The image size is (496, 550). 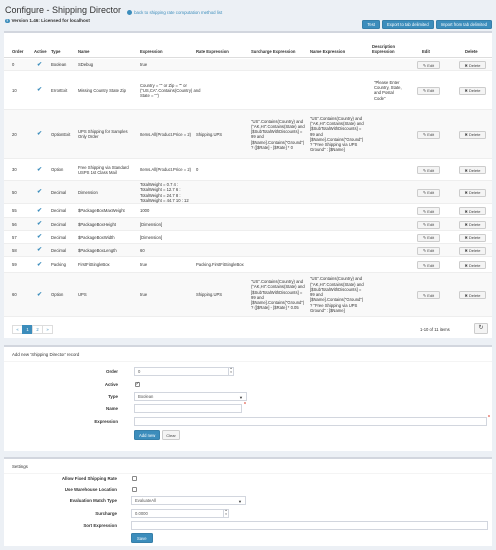 I want to click on expression-label: Expression, so click(x=106, y=421).